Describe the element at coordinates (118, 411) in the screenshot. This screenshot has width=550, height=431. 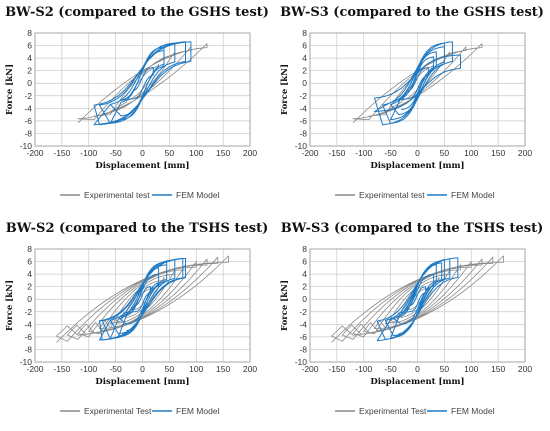
I see `legend-label-experimental: Experimental Test` at that location.